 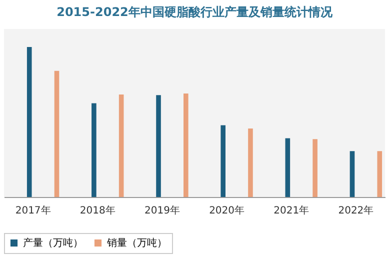 I want to click on chart-title: 2015-2022年中国硬脂酸行业产量及销量统计情况, so click(x=195, y=12).